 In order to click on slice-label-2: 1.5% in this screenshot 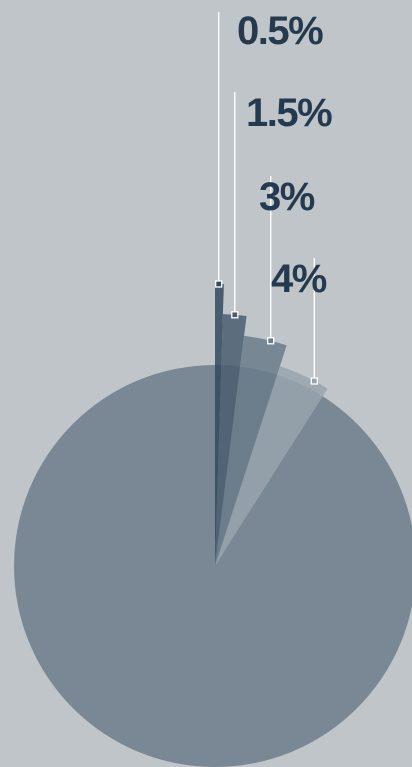, I will do `click(289, 113)`.